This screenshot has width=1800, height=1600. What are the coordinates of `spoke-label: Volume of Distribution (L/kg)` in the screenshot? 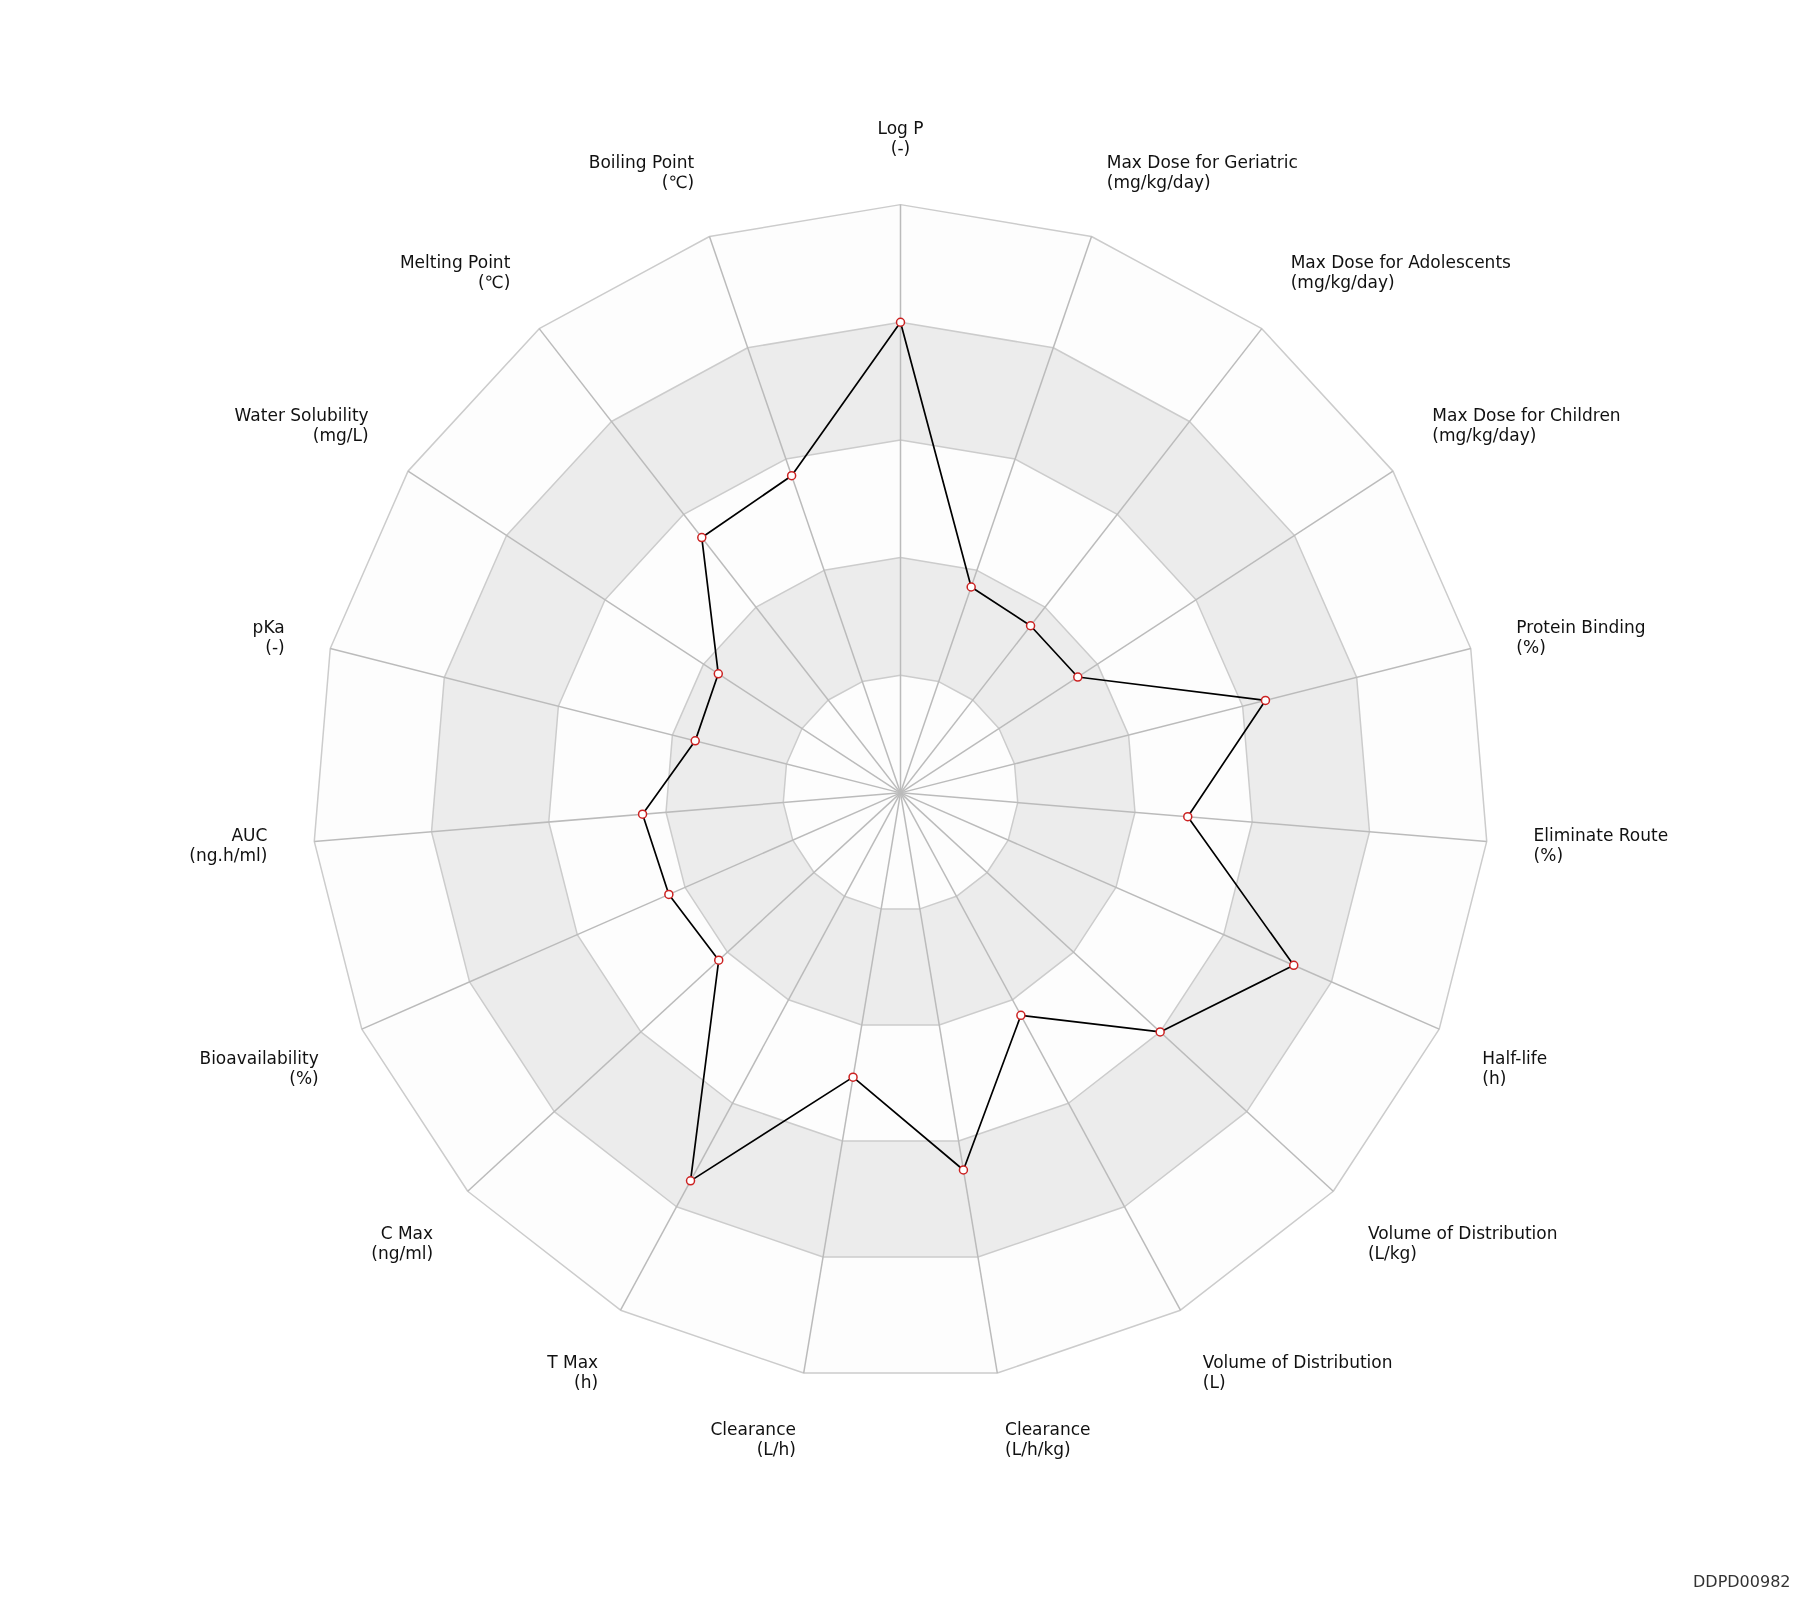 It's located at (1462, 1243).